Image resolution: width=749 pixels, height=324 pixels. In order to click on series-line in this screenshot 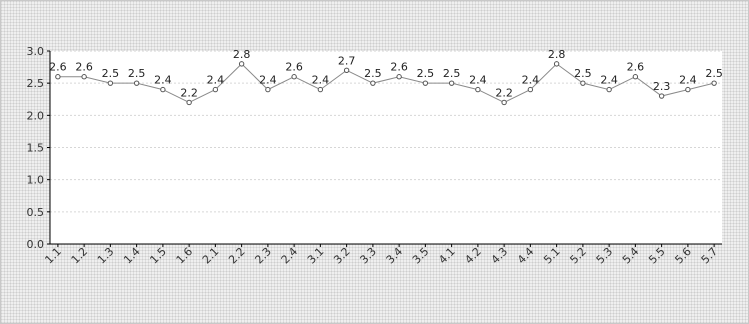, I will do `click(386, 83)`.